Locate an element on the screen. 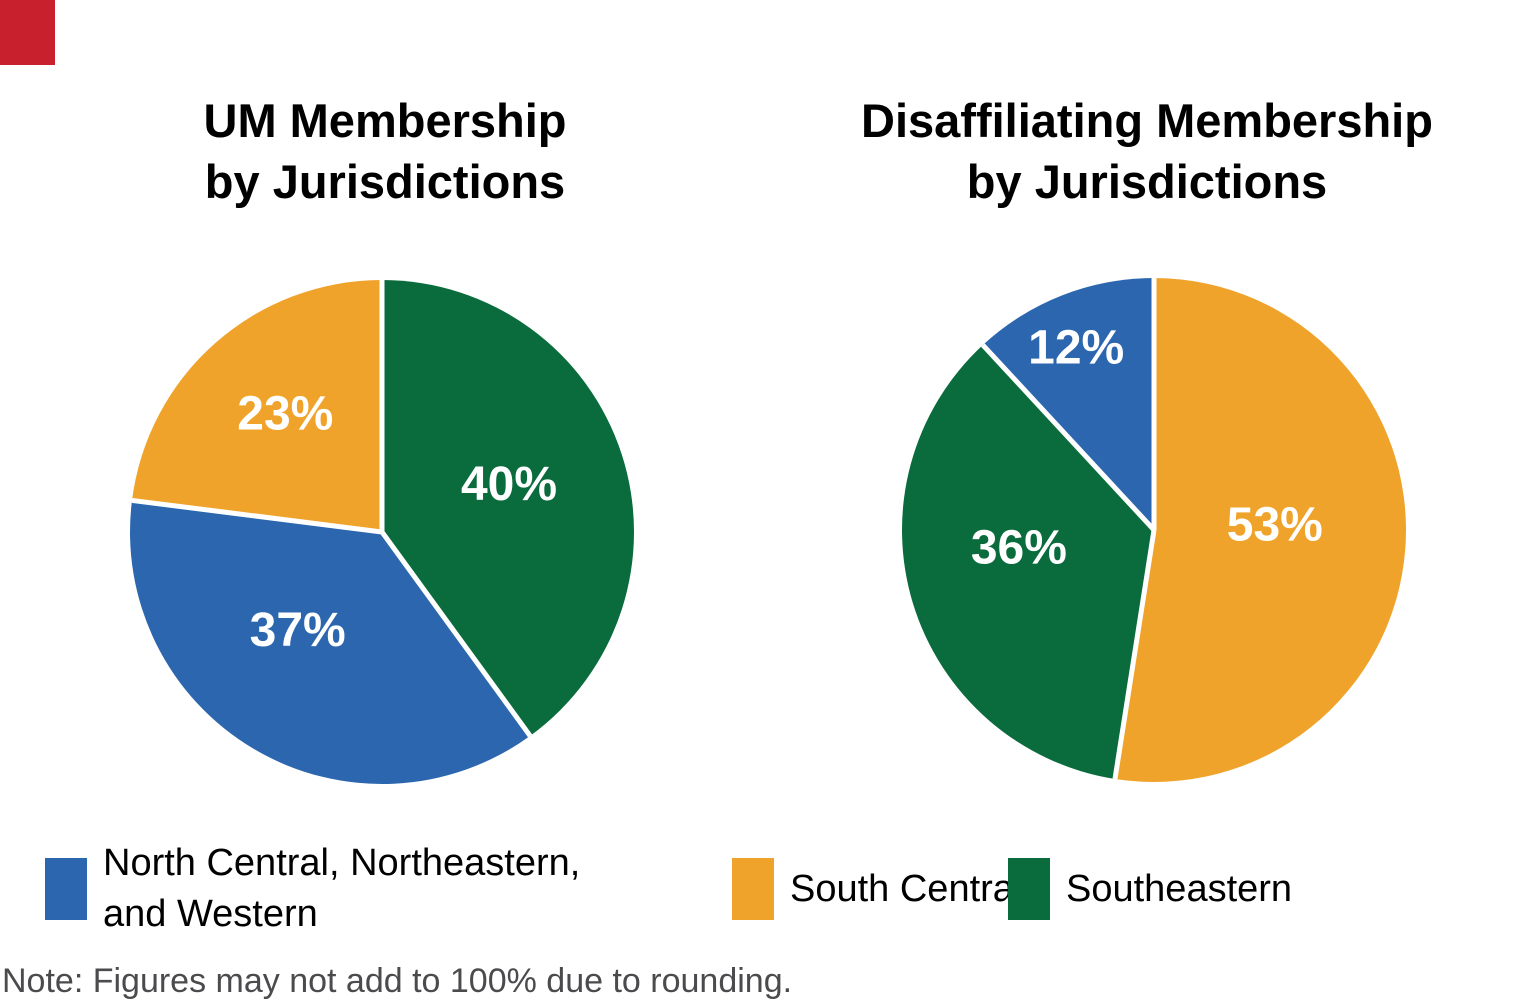 This screenshot has width=1536, height=1005. legend-label-line: North Central, Northeastern, is located at coordinates (342, 863).